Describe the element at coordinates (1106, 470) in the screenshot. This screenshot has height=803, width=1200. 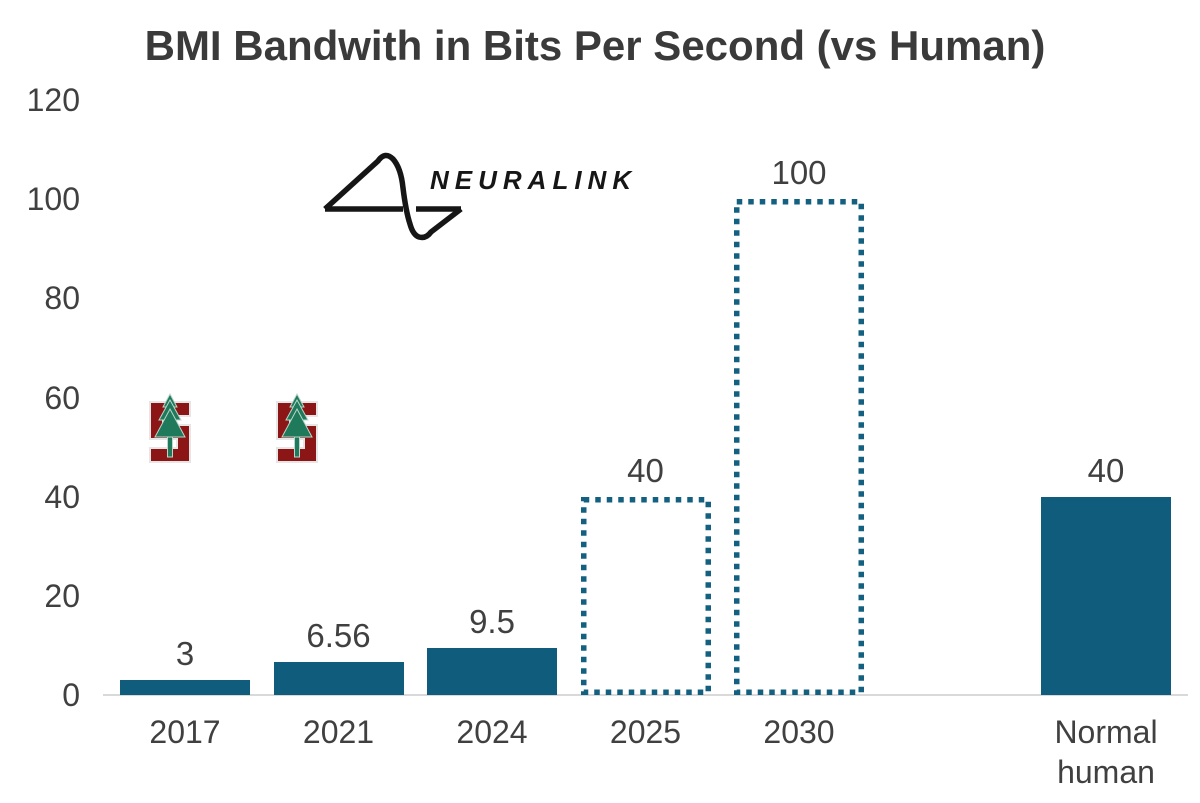
I see `value-label-normal-human: 40` at that location.